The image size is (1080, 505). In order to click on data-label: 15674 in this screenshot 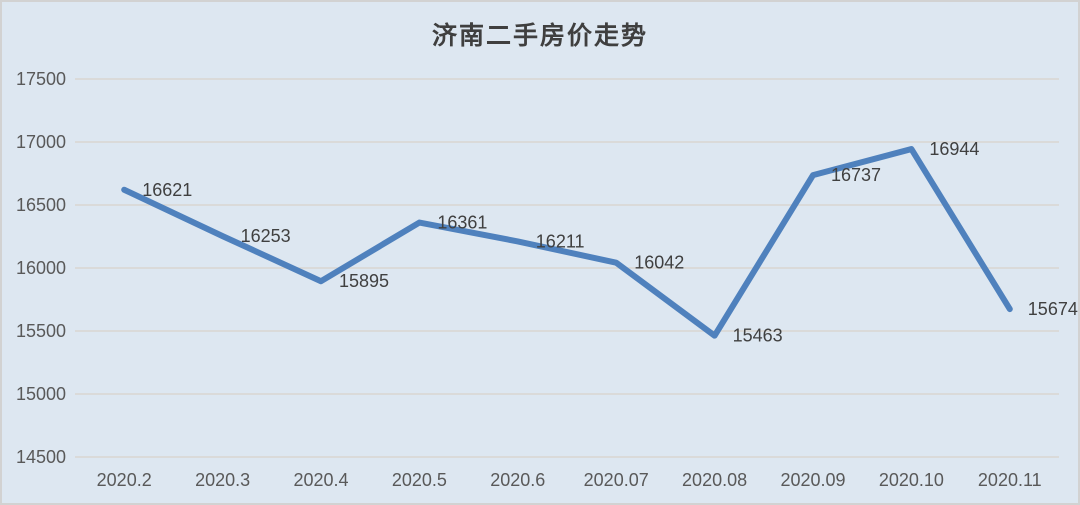, I will do `click(1053, 309)`.